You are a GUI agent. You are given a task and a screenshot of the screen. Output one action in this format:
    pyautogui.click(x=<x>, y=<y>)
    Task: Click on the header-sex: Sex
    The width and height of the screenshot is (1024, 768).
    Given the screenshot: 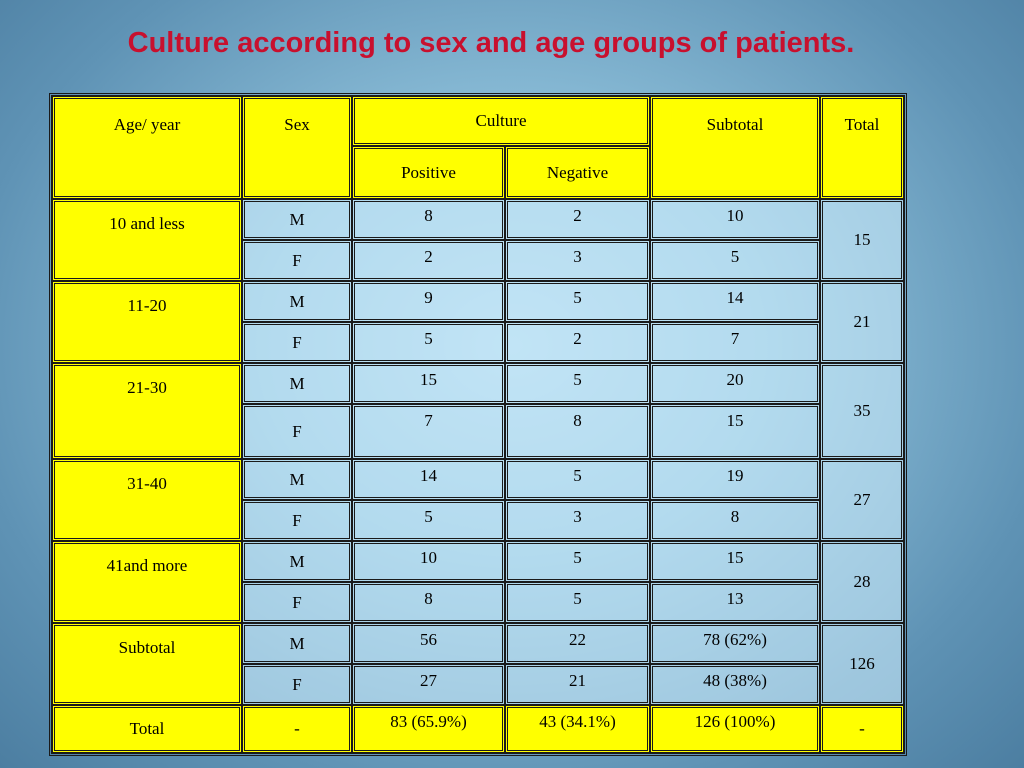 What is the action you would take?
    pyautogui.click(x=297, y=147)
    